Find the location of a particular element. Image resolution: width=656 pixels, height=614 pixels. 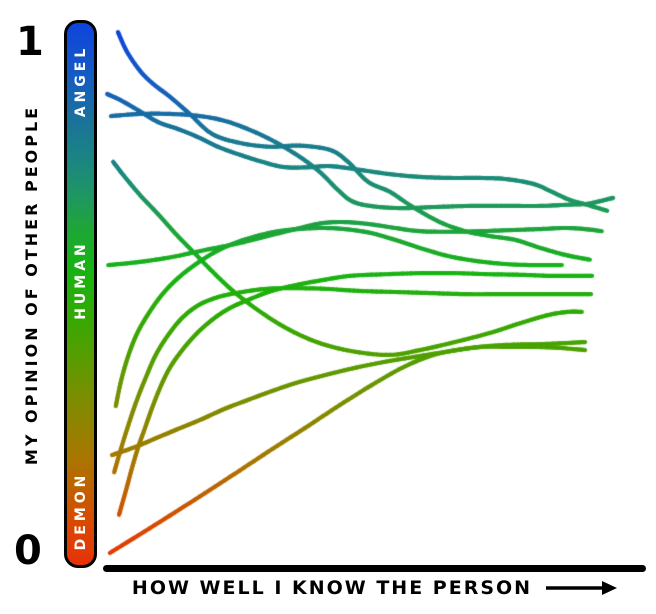

y-axis-tick-0: 0 is located at coordinates (28, 551).